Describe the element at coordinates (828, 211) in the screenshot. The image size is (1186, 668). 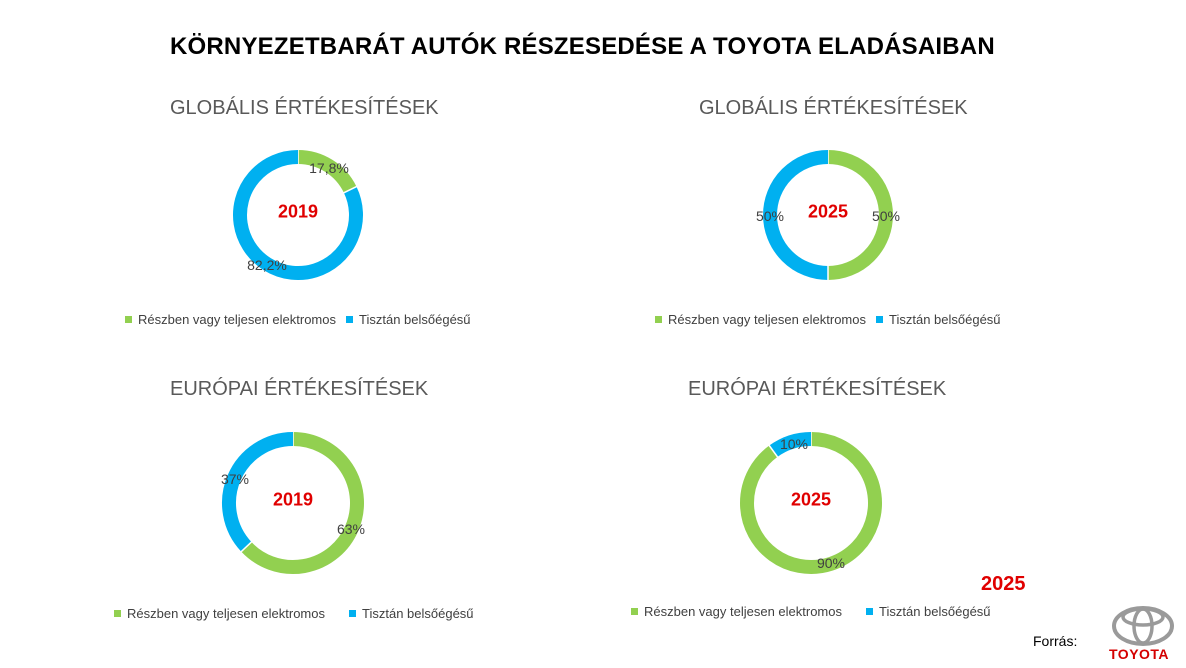
I see `center-year-label-2: 2025` at that location.